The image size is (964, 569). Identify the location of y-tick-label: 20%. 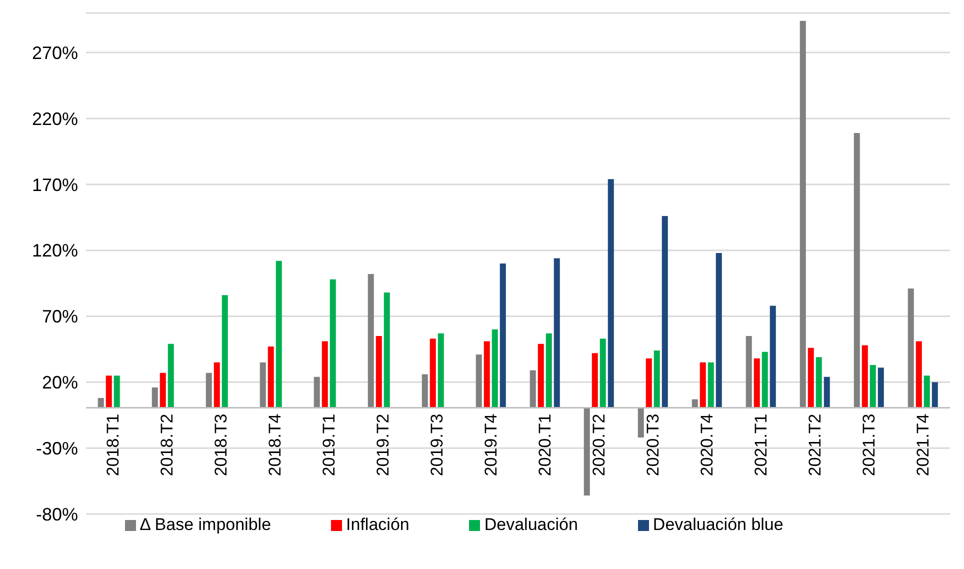
(60, 382).